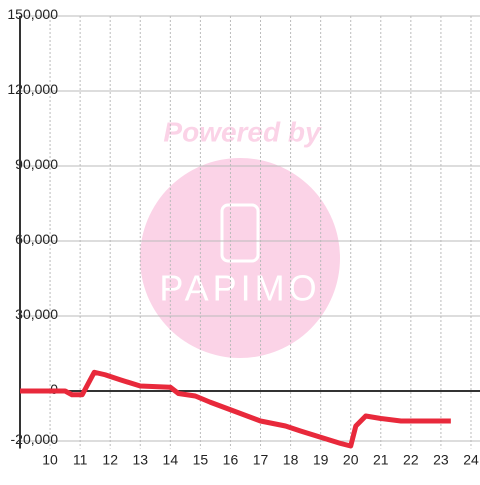 The image size is (480, 485). I want to click on x-tick-label: 21, so click(381, 460).